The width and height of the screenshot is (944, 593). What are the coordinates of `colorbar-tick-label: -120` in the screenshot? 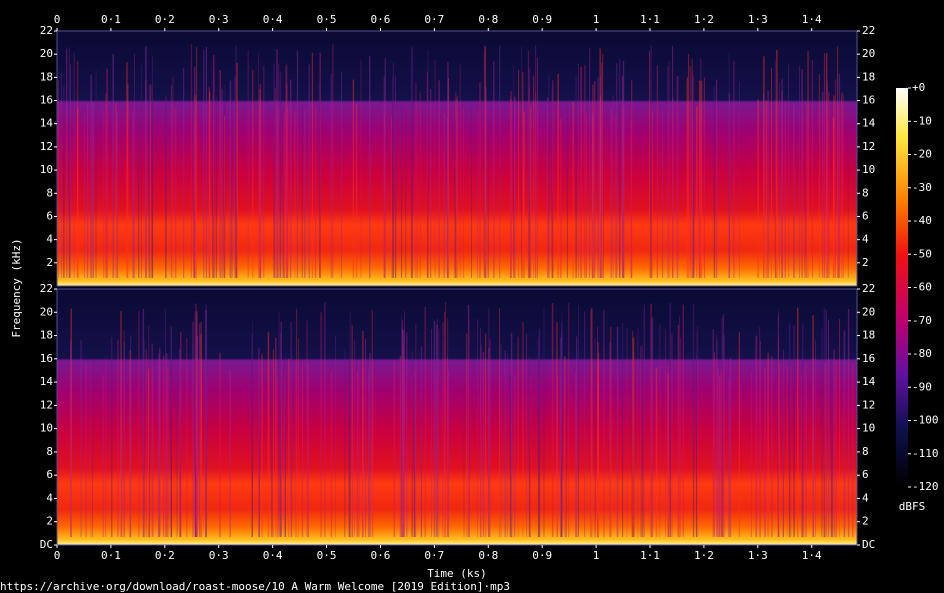 It's located at (925, 486).